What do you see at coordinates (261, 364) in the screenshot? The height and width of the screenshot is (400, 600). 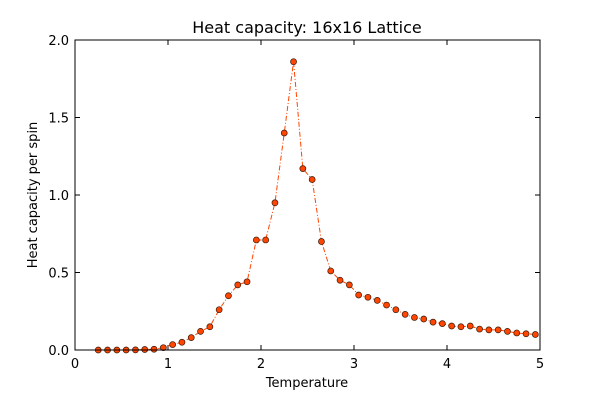 I see `x-tick-label: 2` at bounding box center [261, 364].